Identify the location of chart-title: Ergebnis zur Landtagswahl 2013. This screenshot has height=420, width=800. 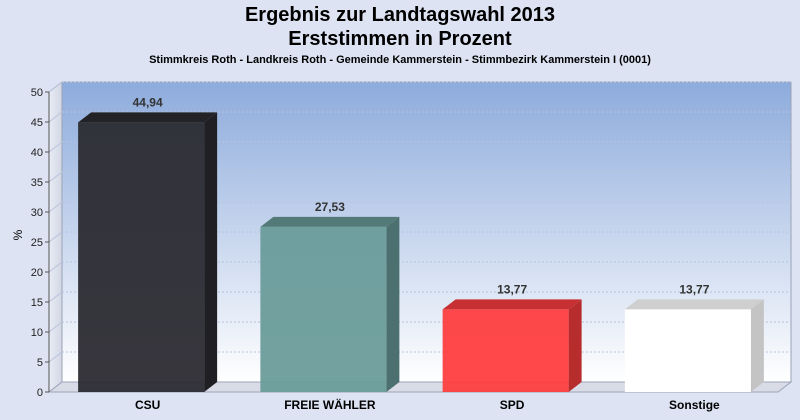
(400, 15).